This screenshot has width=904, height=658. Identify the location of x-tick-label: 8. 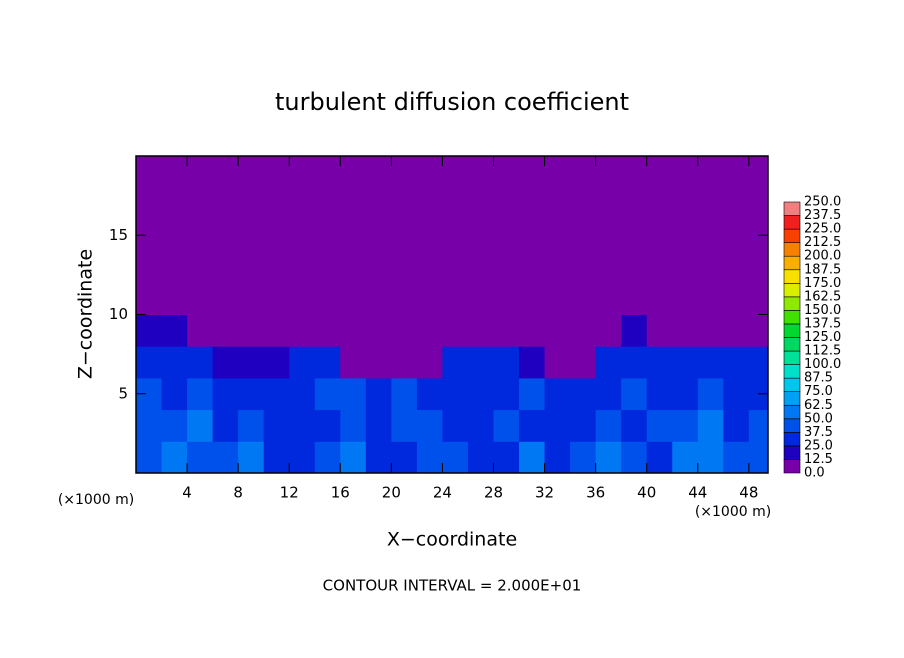
(238, 493).